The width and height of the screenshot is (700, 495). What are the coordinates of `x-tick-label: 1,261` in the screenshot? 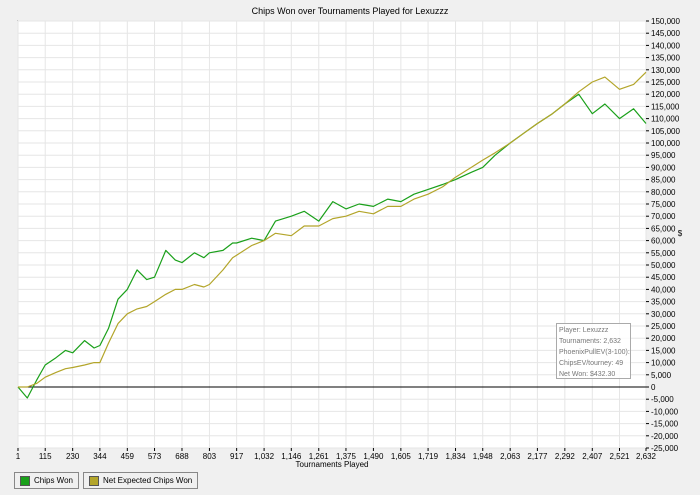 It's located at (319, 456).